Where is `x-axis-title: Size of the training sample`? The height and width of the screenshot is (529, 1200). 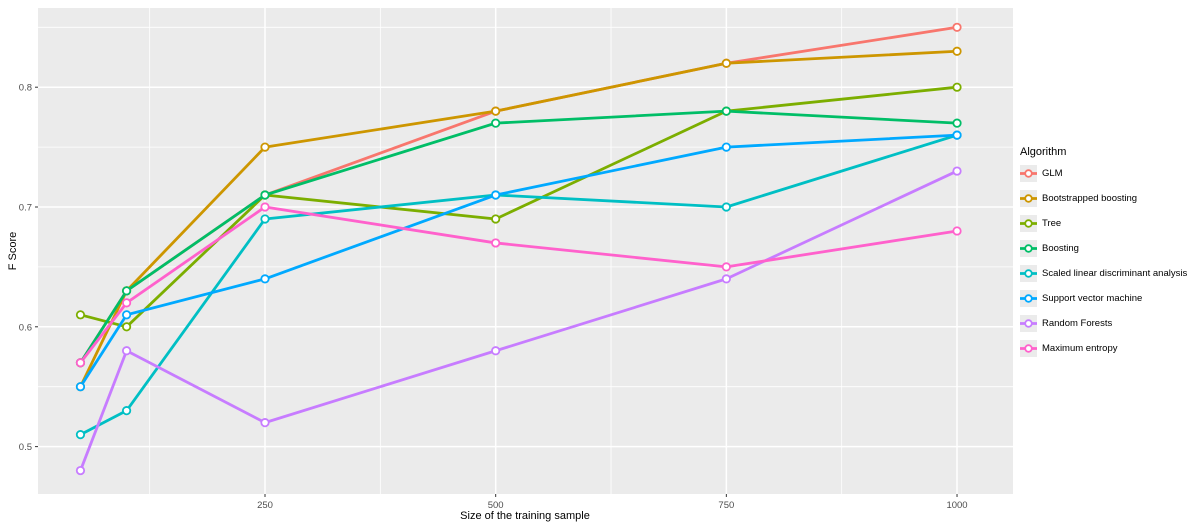 x-axis-title: Size of the training sample is located at coordinates (525, 516).